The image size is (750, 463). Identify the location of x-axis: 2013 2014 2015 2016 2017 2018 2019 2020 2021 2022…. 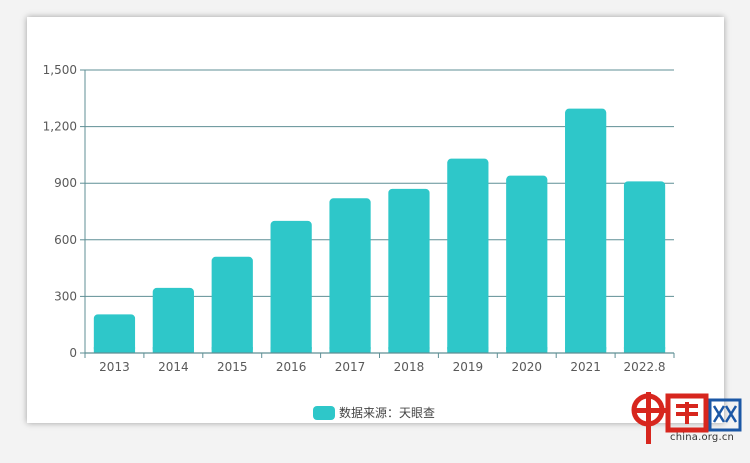
(379, 363).